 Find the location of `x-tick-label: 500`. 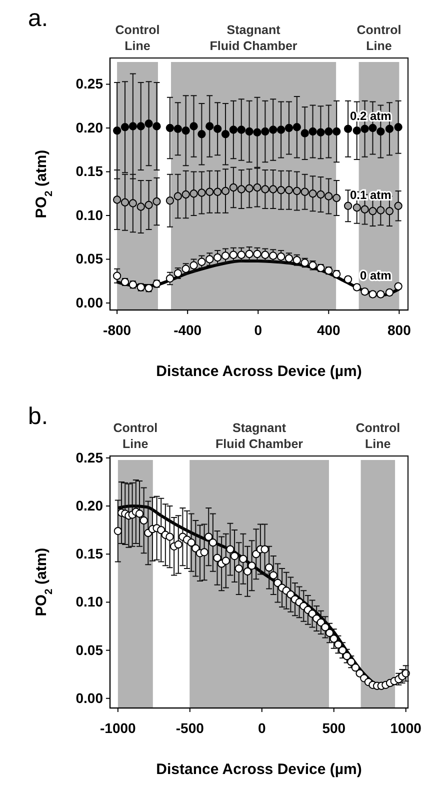

x-tick-label: 500 is located at coordinates (334, 728).